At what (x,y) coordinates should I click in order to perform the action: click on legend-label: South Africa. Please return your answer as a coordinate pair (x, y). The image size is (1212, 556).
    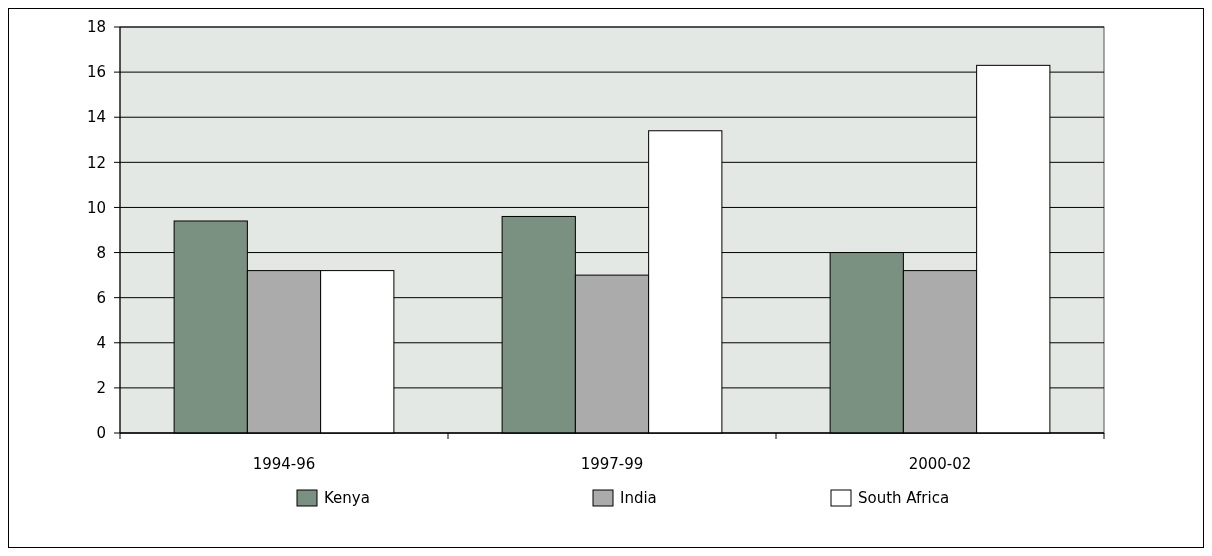
    Looking at the image, I should click on (904, 498).